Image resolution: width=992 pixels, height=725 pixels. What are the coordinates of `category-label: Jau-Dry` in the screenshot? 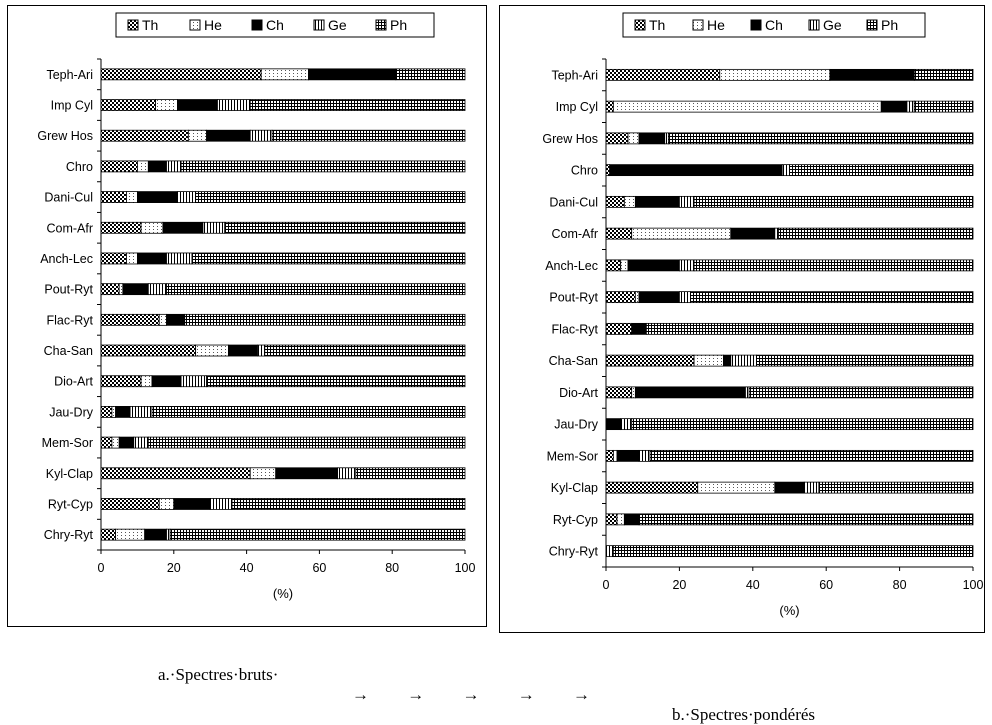 It's located at (576, 425).